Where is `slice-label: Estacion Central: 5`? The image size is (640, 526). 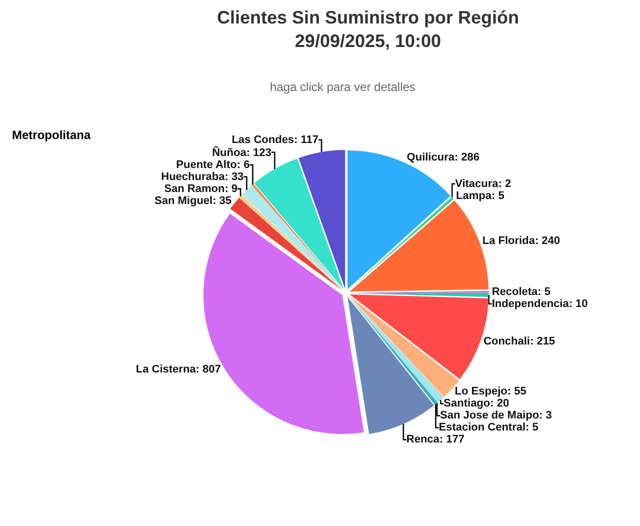 slice-label: Estacion Central: 5 is located at coordinates (488, 428).